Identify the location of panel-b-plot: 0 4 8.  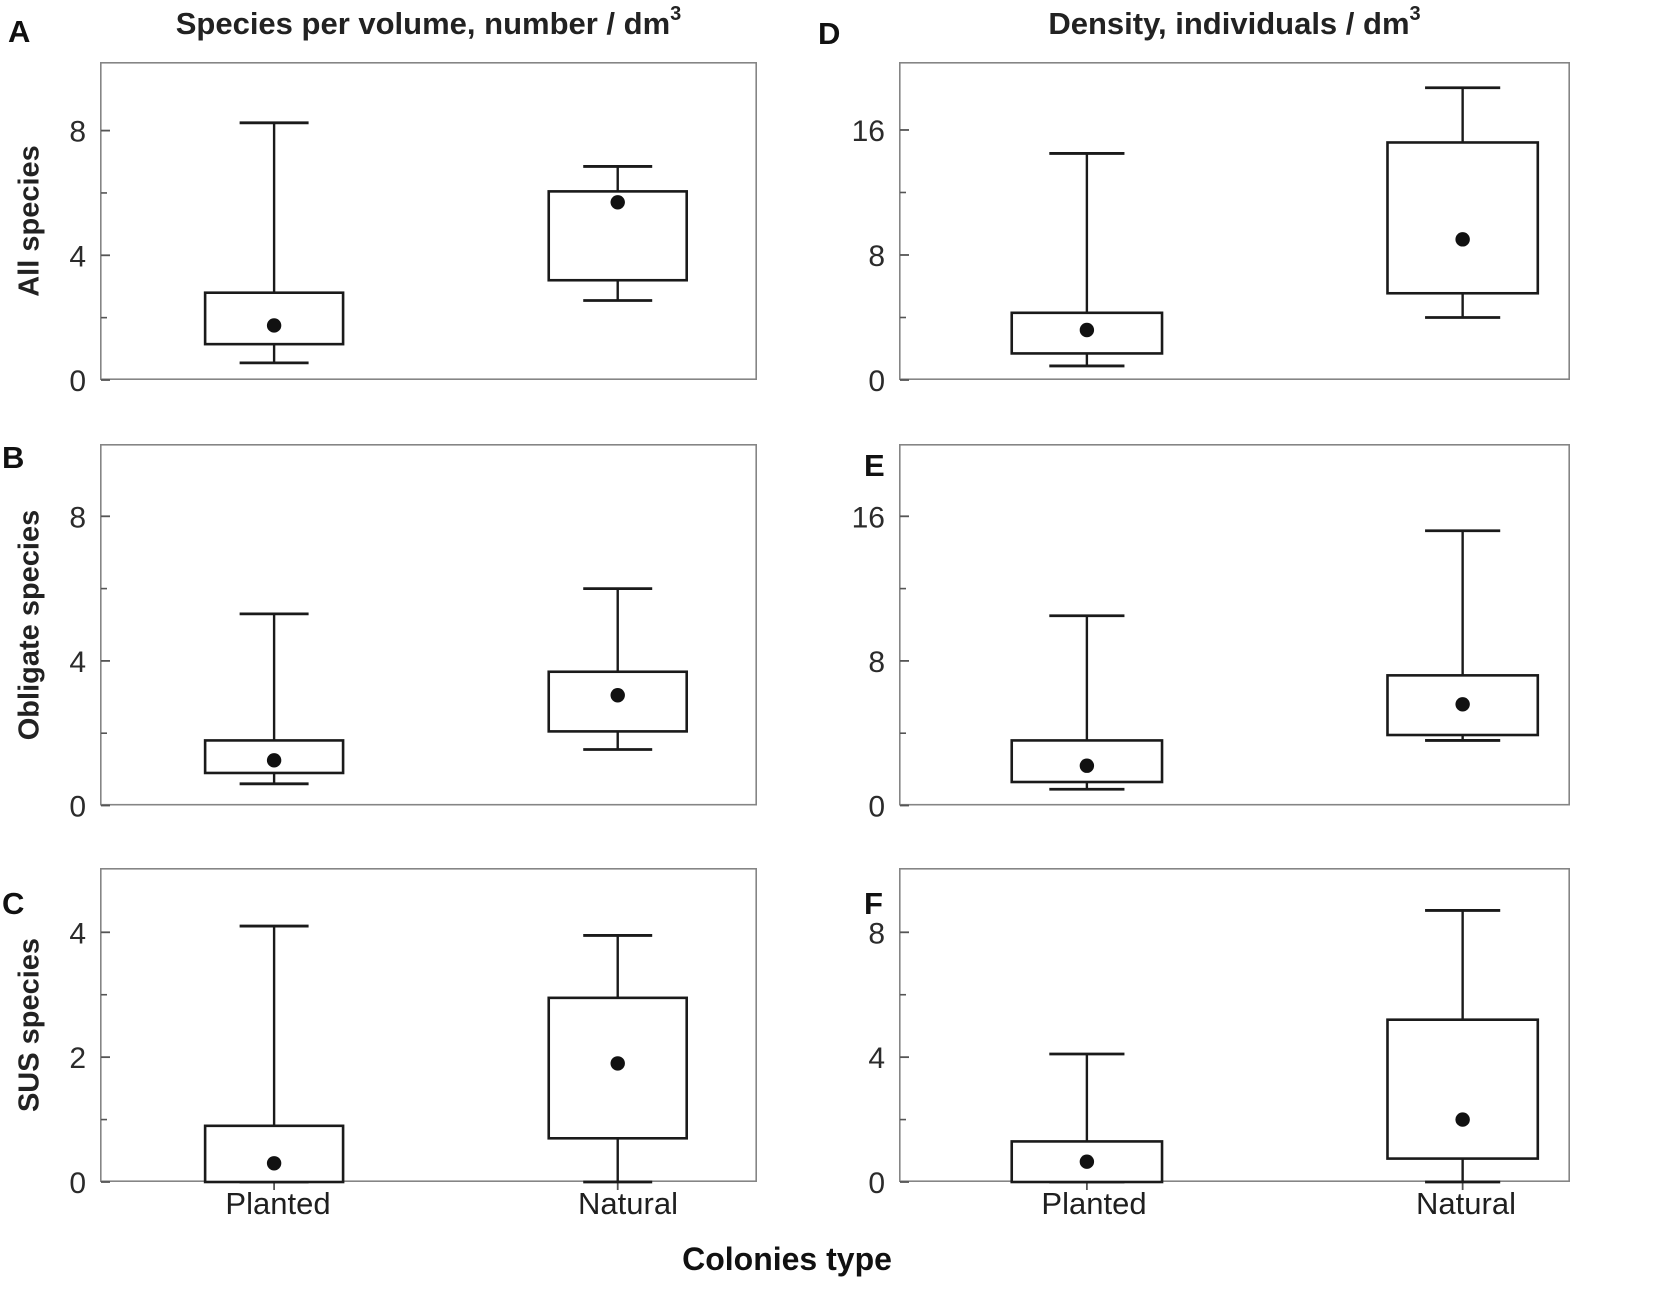
(413, 634).